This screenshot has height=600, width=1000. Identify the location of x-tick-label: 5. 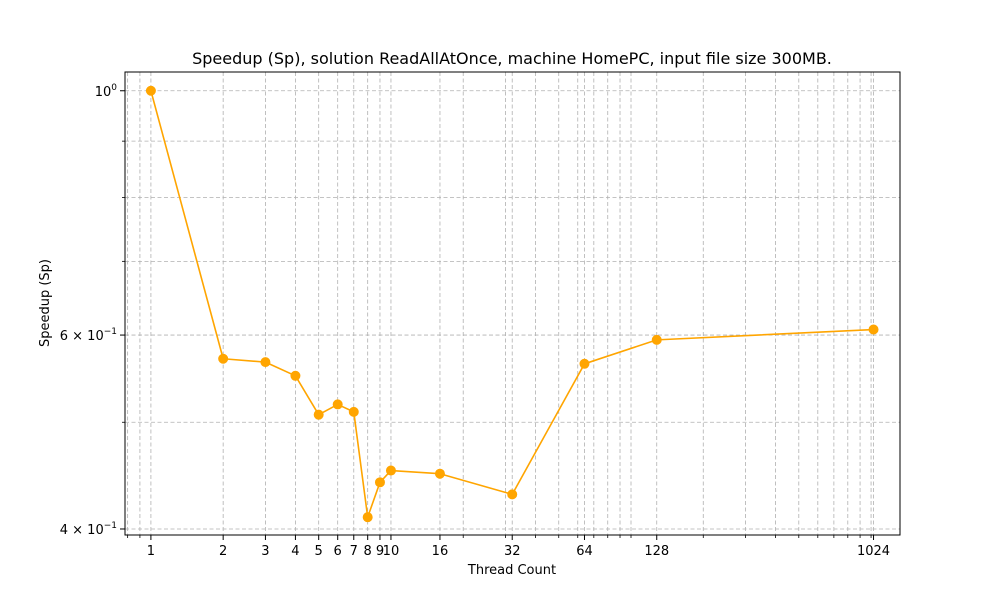
(319, 551).